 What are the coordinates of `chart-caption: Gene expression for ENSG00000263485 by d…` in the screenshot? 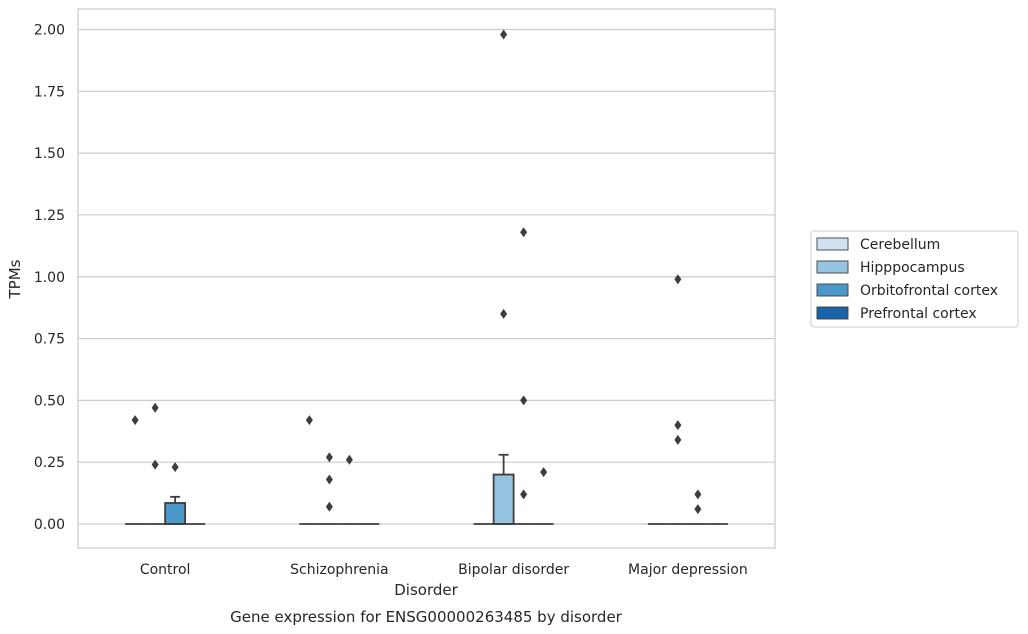 It's located at (426, 617).